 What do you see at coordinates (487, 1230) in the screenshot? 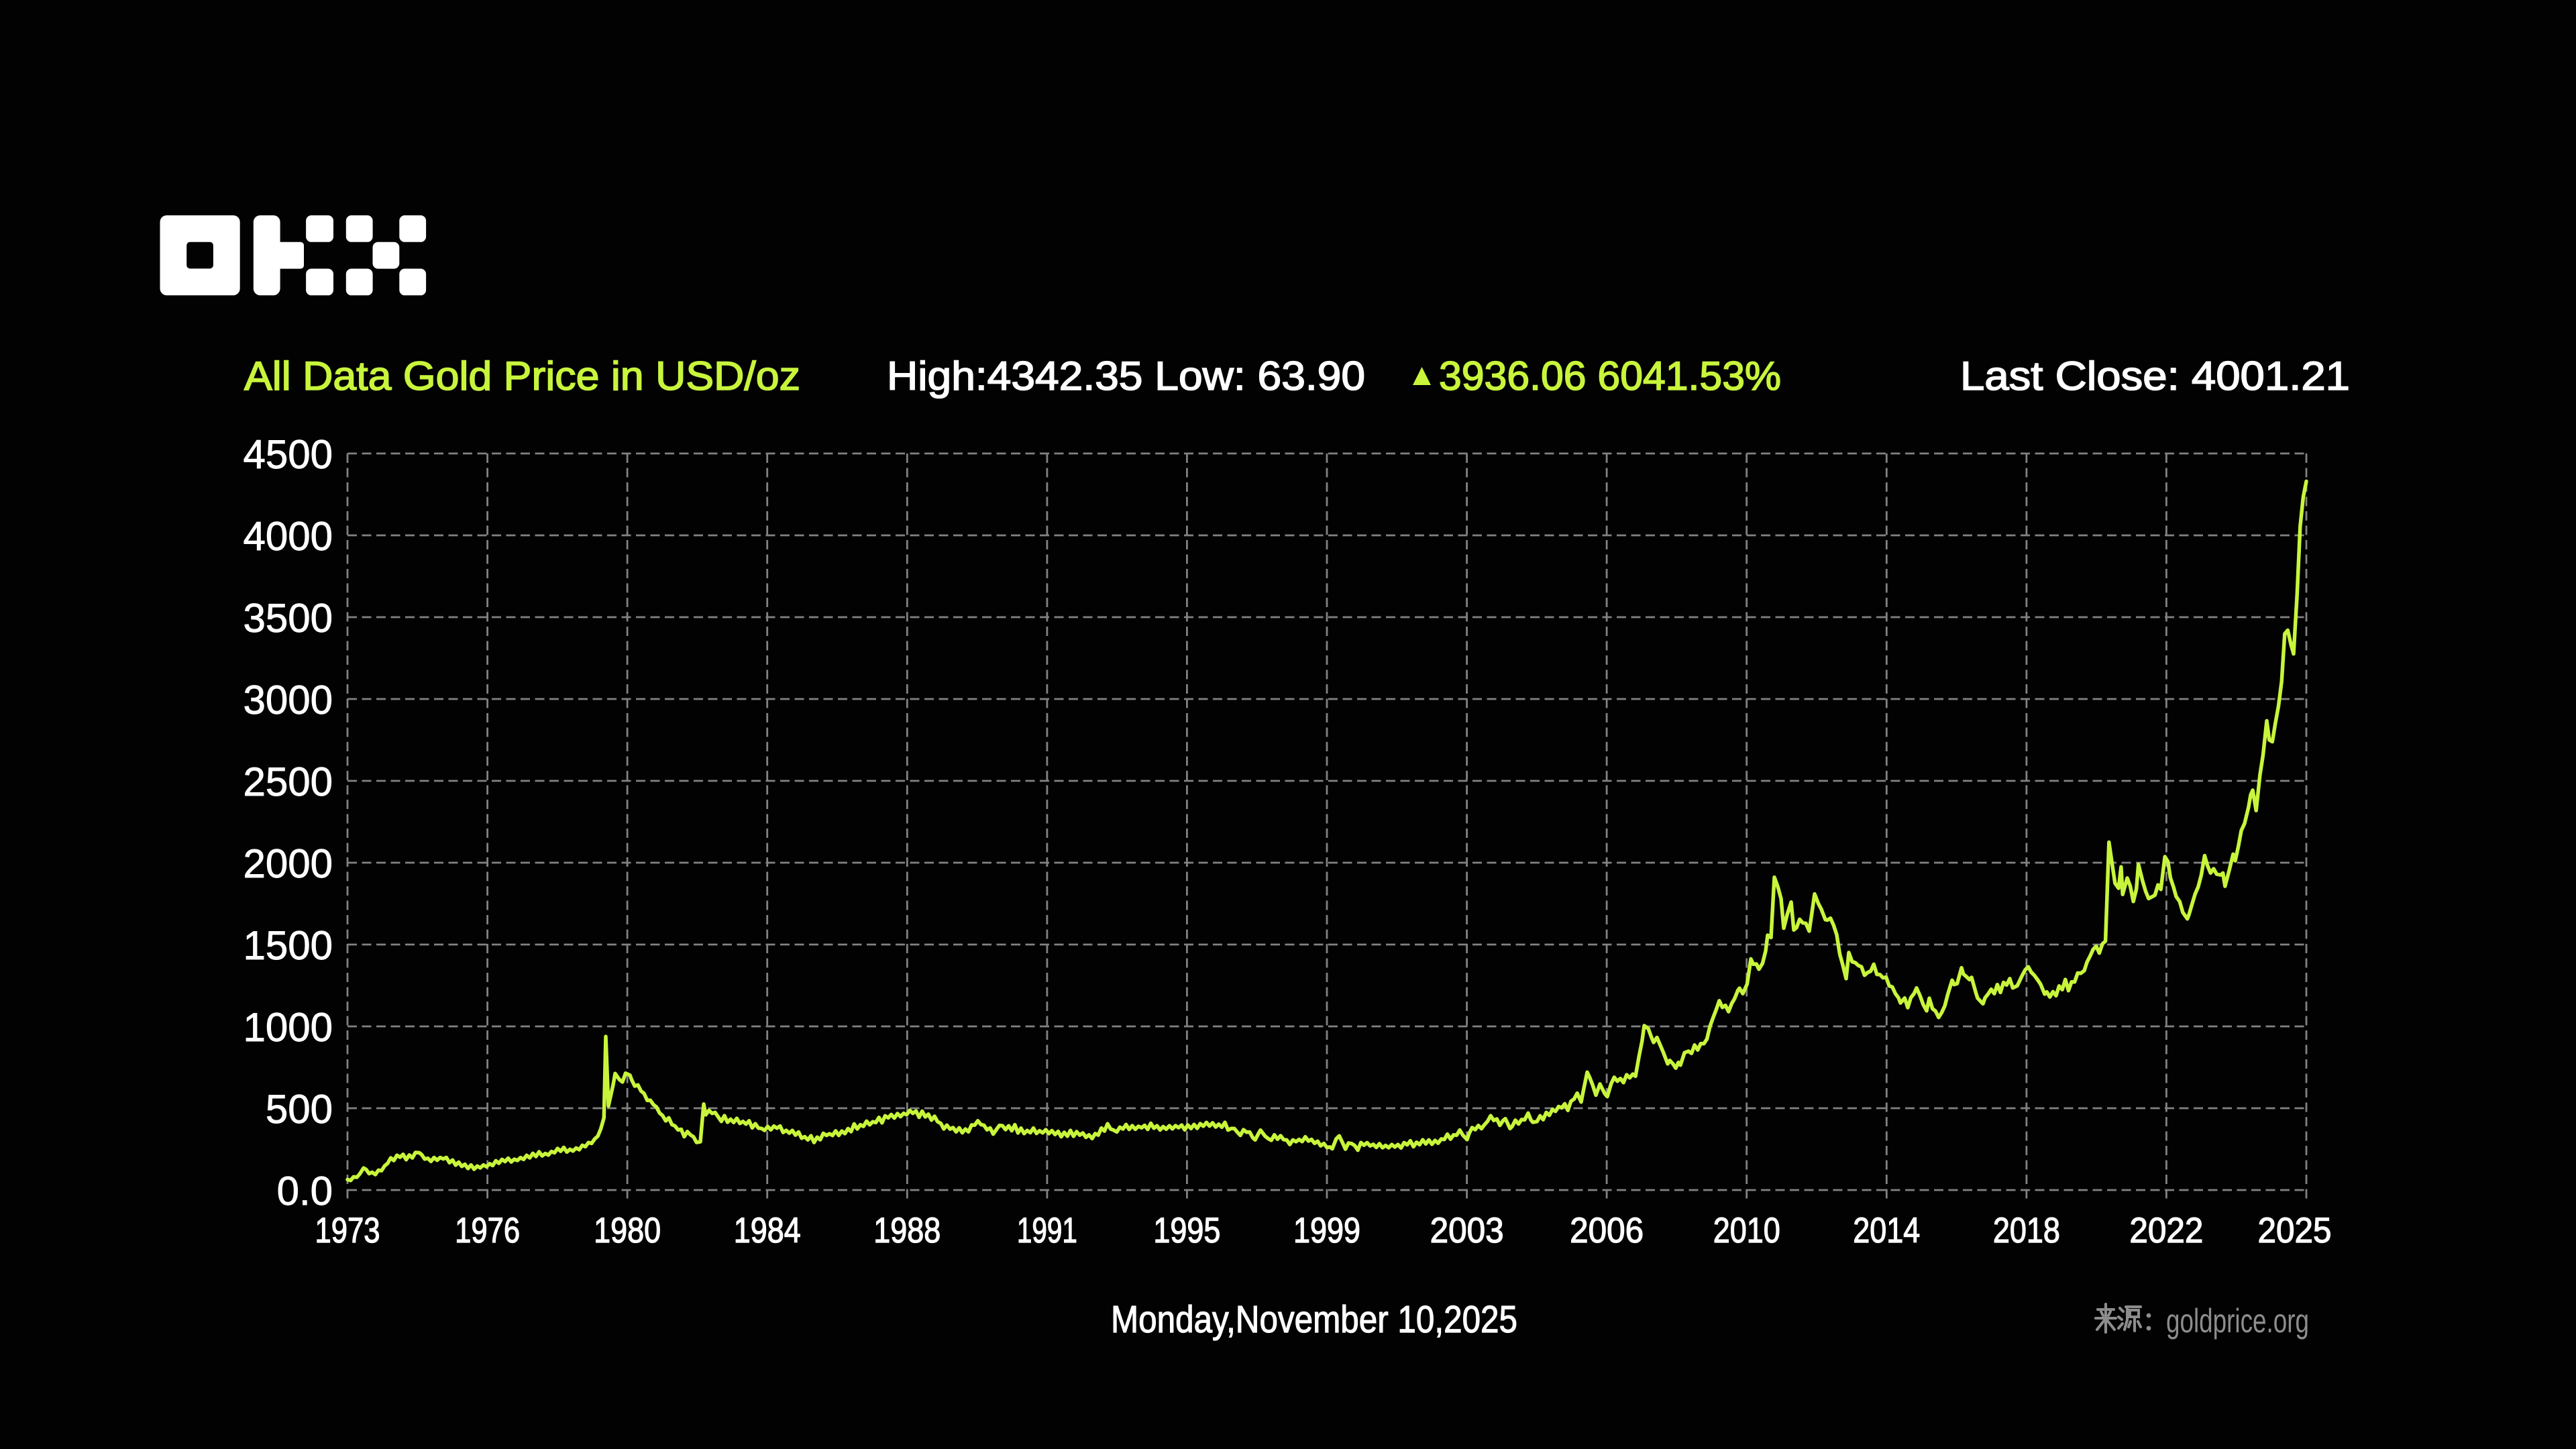
I see `svg-text: 1976` at bounding box center [487, 1230].